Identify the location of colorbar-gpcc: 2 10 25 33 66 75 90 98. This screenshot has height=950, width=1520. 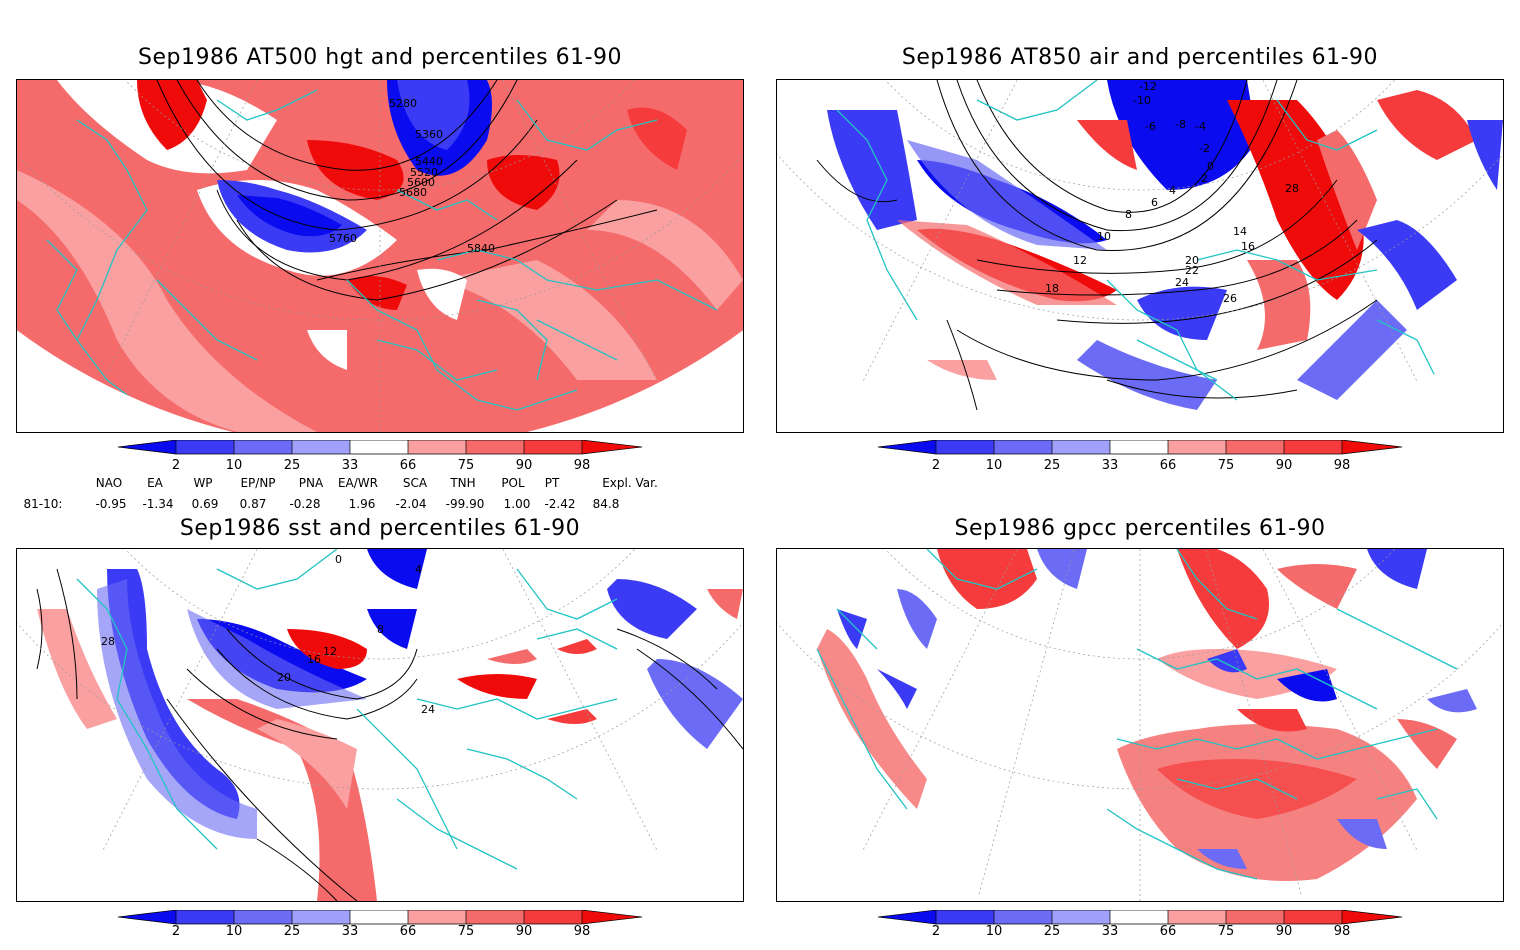
(1141, 929).